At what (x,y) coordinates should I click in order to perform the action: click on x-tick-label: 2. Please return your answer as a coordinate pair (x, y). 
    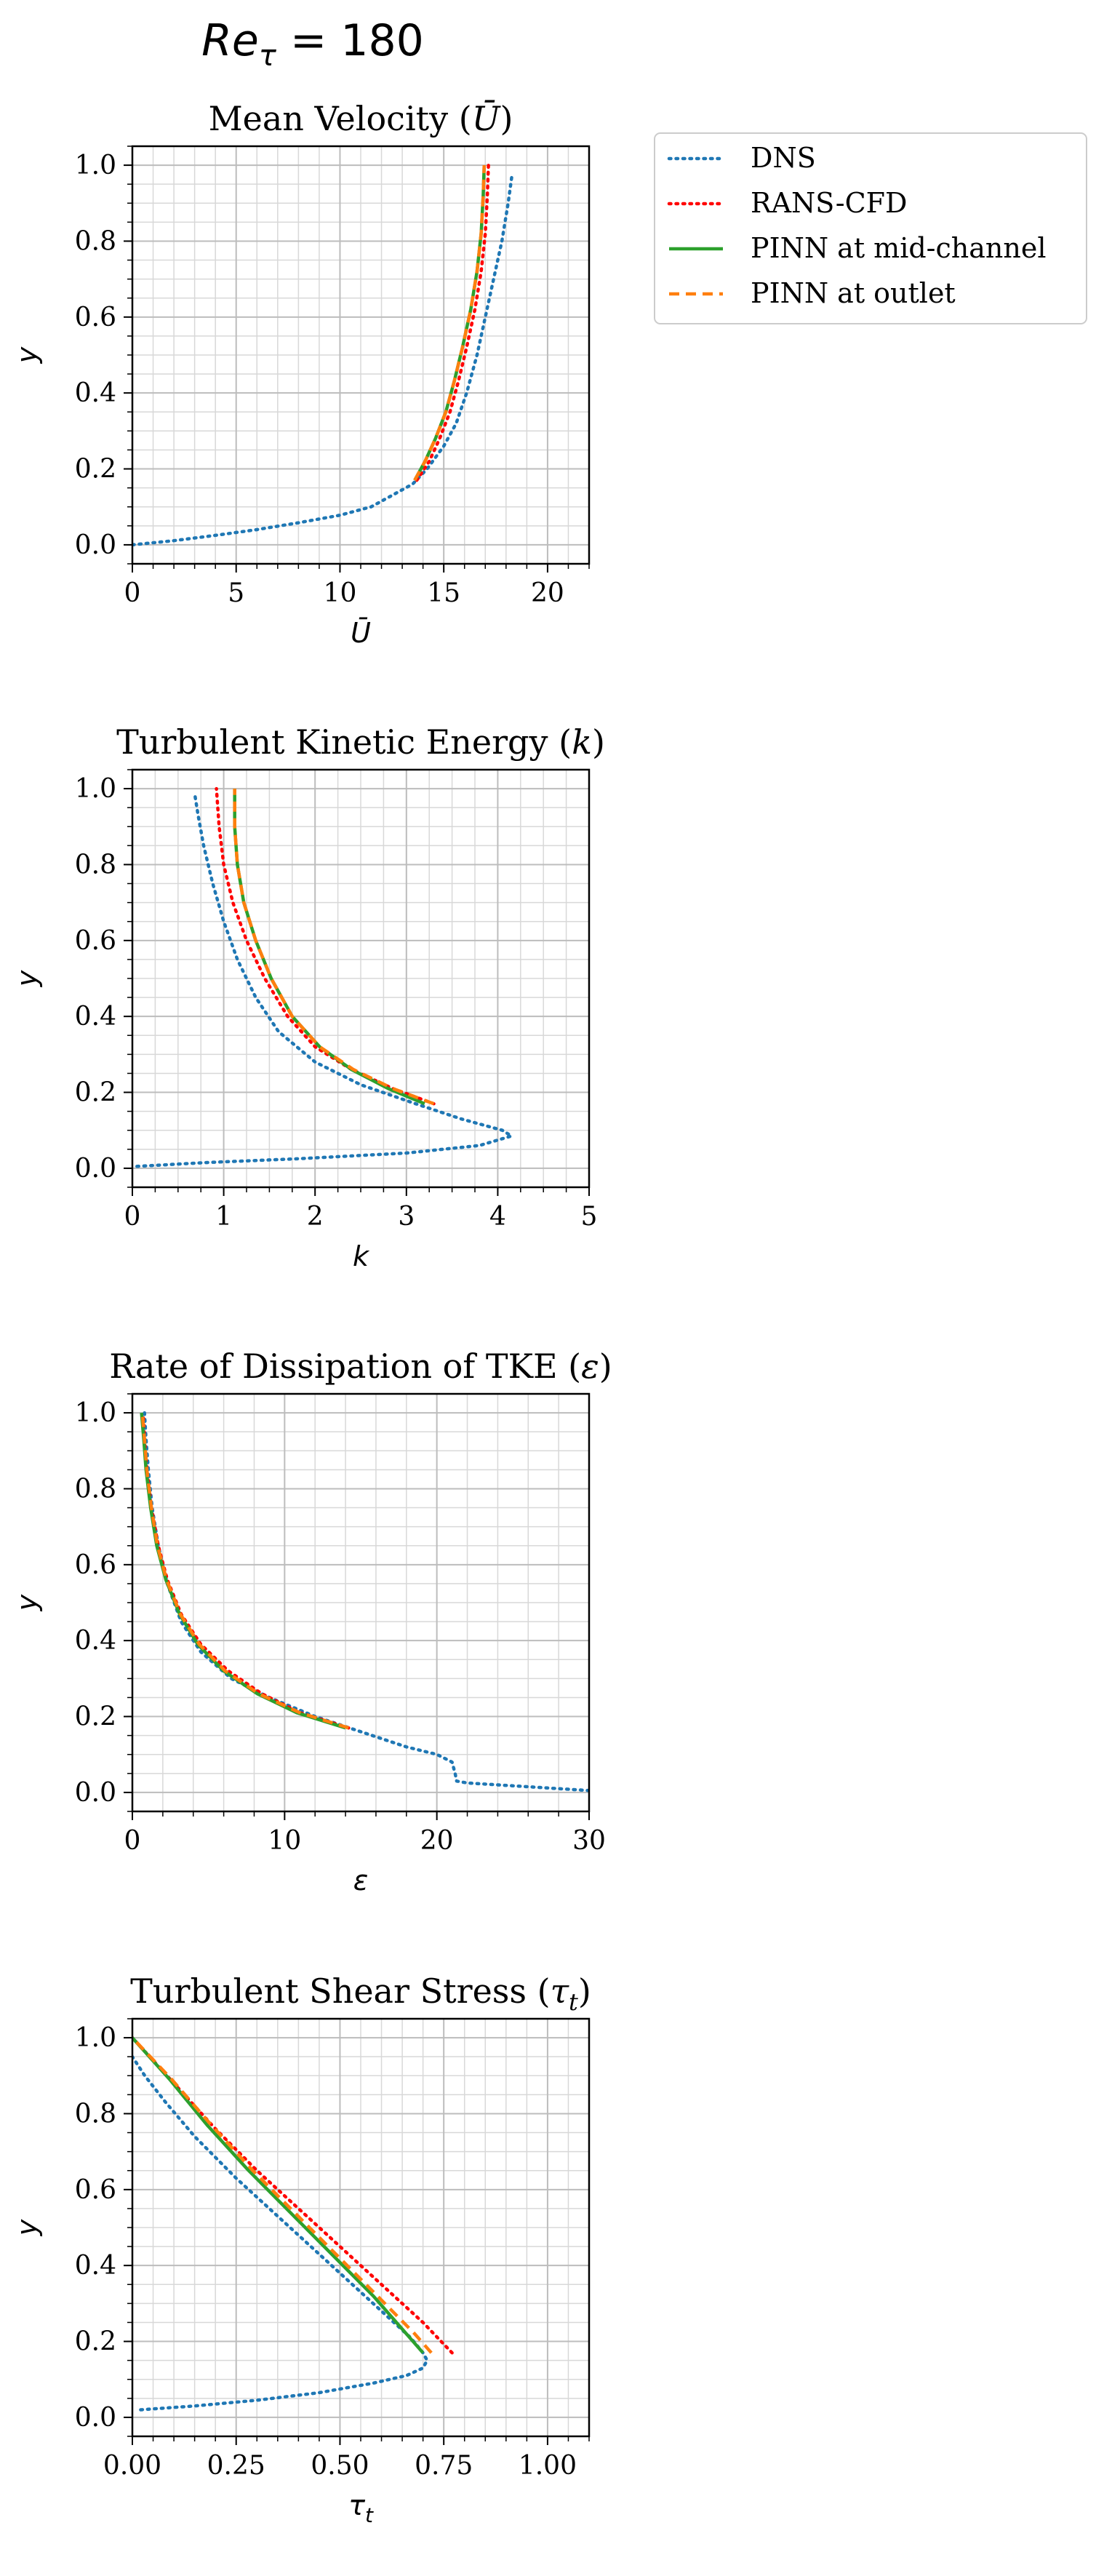
    Looking at the image, I should click on (315, 1217).